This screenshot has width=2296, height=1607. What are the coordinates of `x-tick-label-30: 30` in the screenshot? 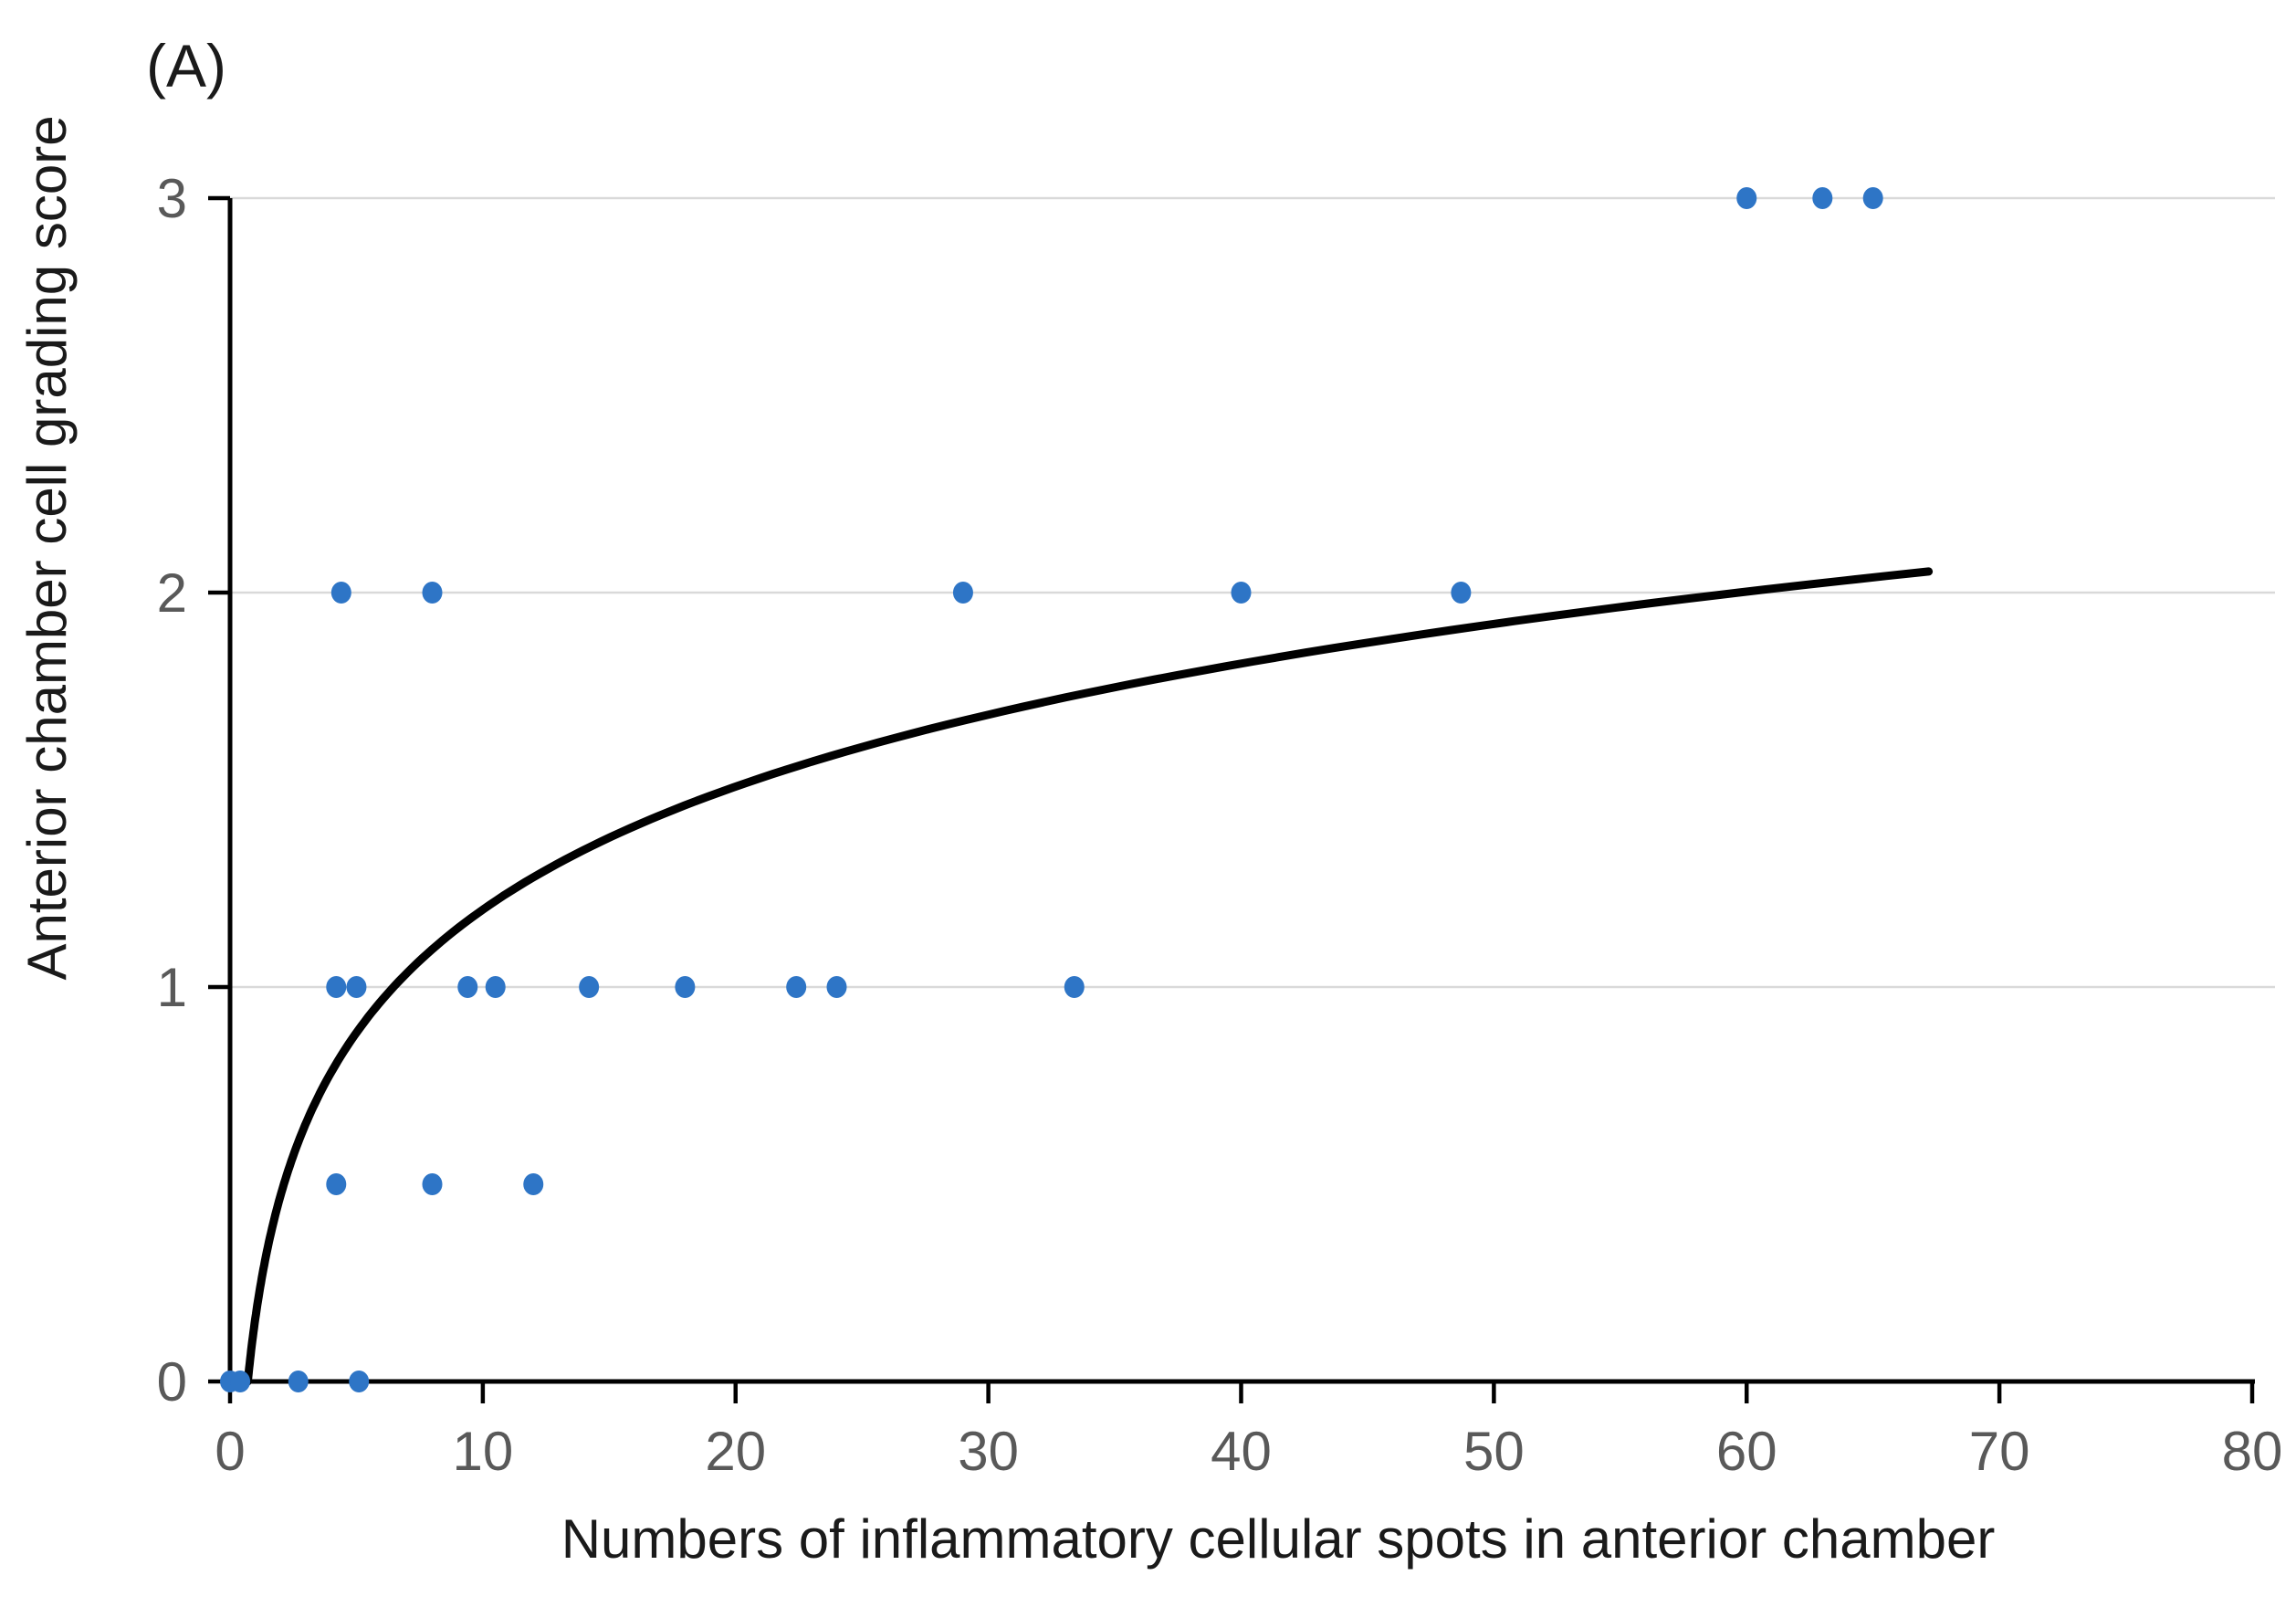 It's located at (988, 1451).